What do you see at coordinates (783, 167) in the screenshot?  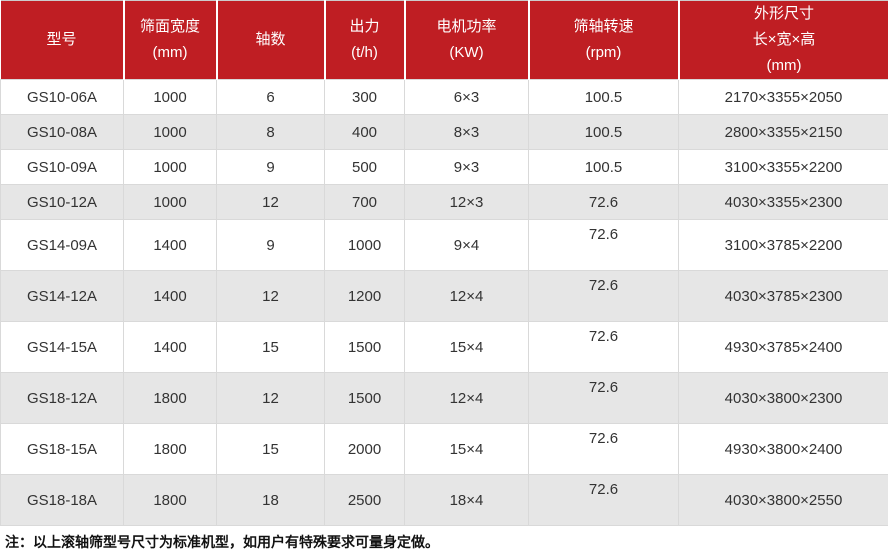 I see `cell-dimensions: 3100×3355×2200` at bounding box center [783, 167].